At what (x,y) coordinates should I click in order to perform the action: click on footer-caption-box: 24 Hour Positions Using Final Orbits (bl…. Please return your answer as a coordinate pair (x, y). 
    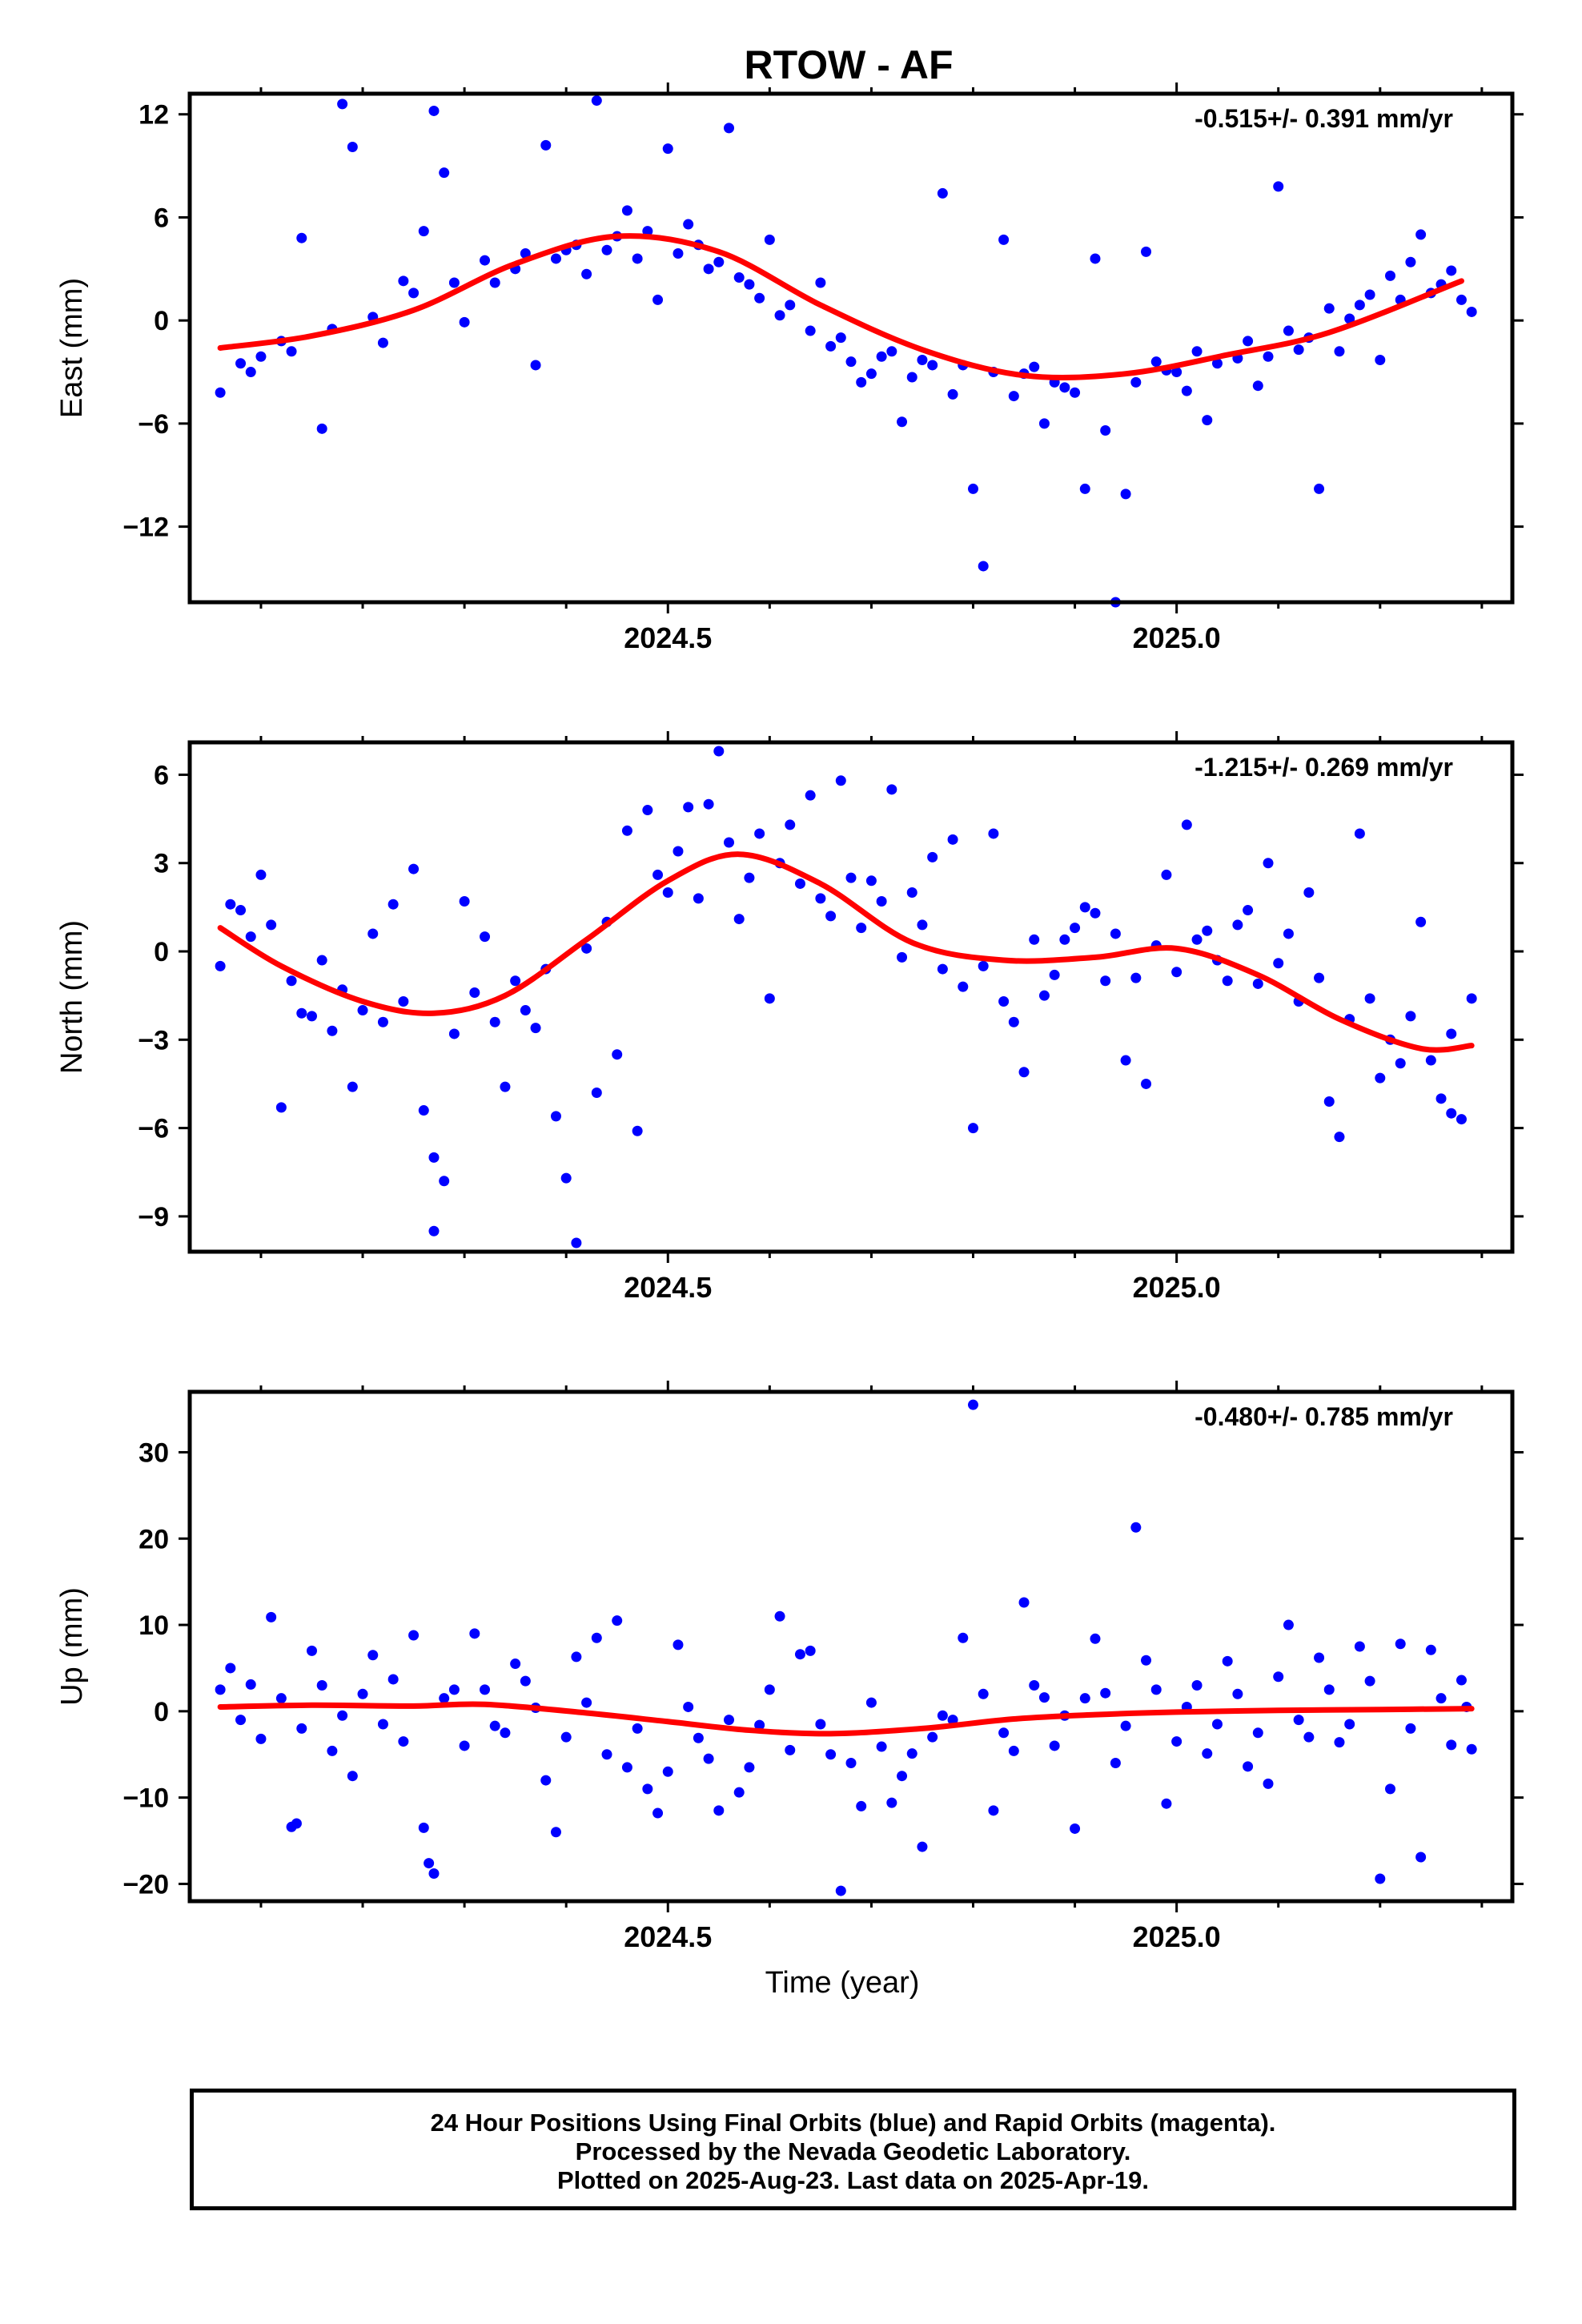
    Looking at the image, I should click on (853, 2150).